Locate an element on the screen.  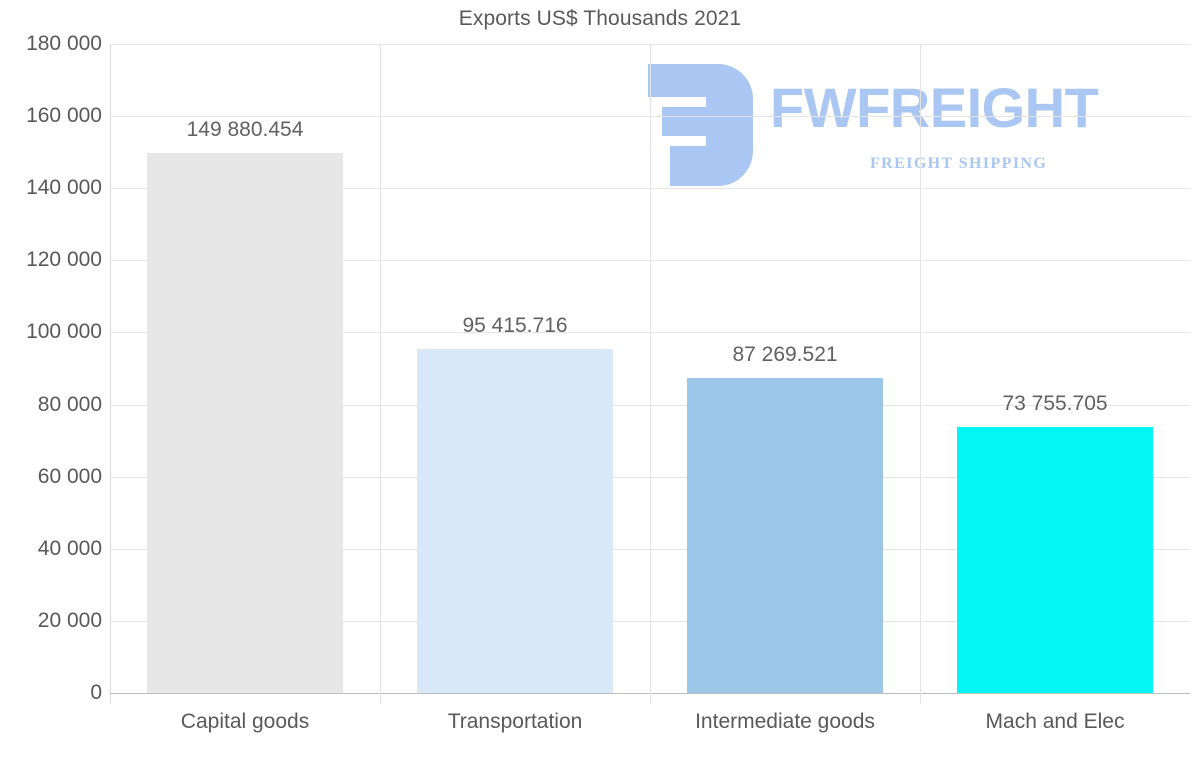
chart-title: Exports US$ Thousands 2021 is located at coordinates (600, 18).